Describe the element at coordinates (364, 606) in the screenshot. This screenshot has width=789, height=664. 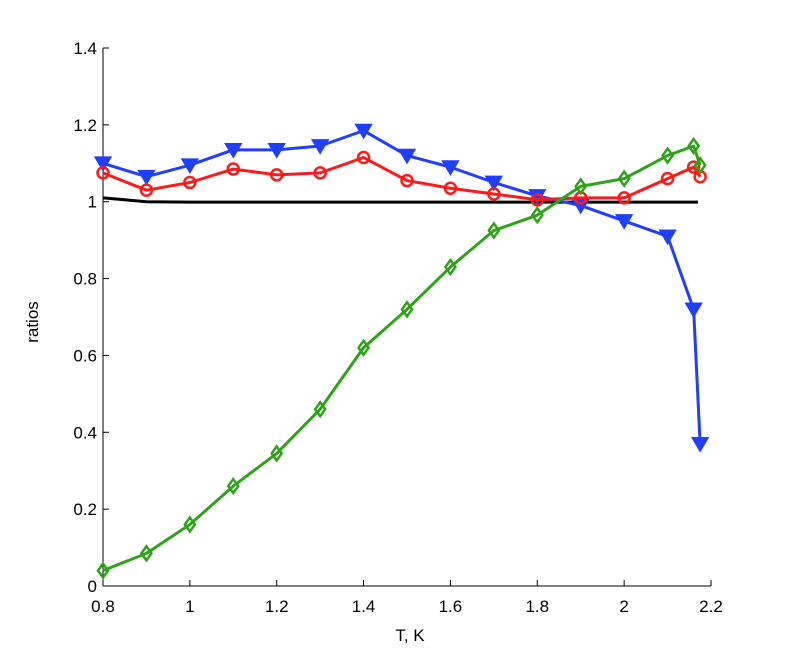
I see `x-tick-label: 1.4` at that location.